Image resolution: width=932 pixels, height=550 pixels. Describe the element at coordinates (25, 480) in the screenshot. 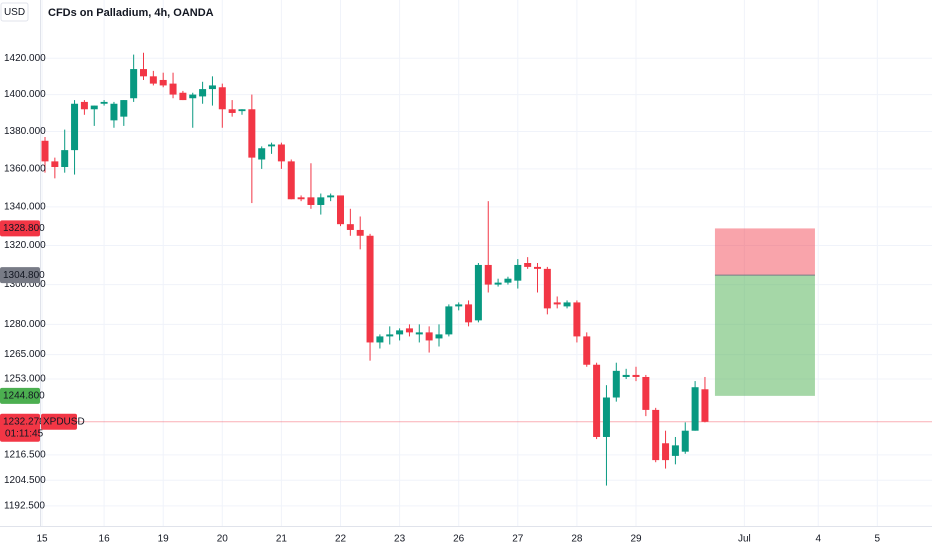

I see `y-tick-label: 1204.500` at that location.